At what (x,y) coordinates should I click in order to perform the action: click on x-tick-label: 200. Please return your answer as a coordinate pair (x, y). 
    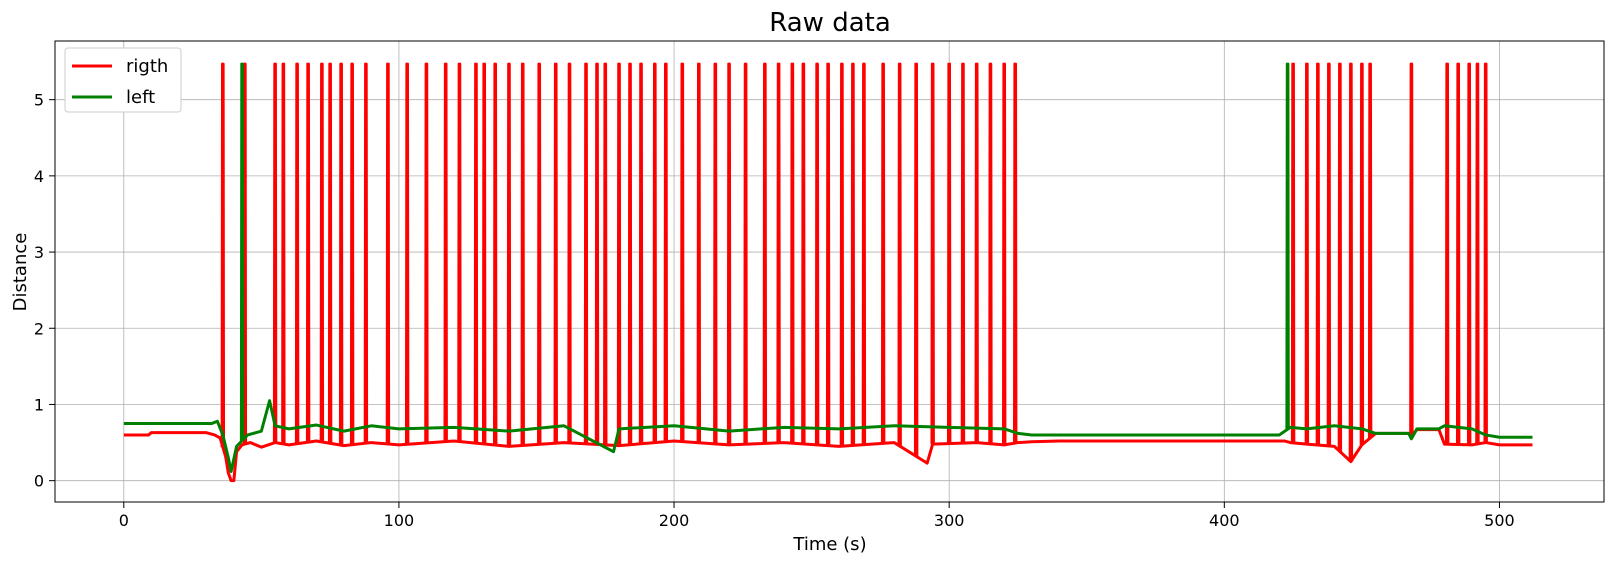
    Looking at the image, I should click on (674, 520).